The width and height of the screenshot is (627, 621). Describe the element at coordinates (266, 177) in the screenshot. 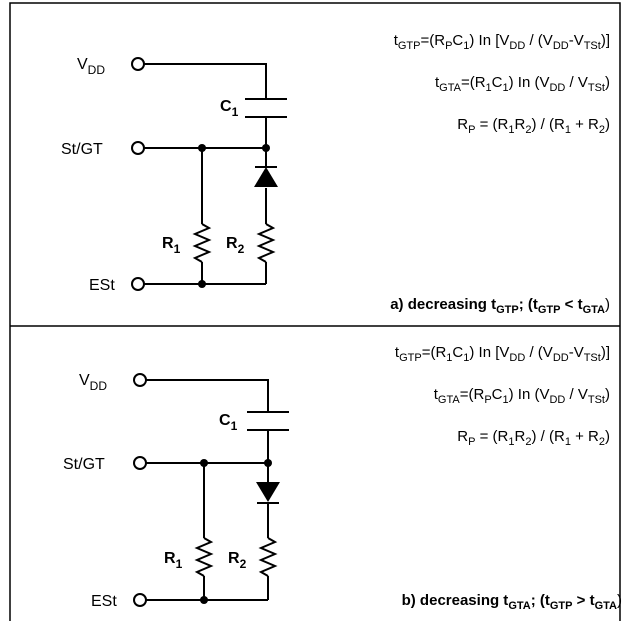

I see `panel-a-diode-triangle` at that location.